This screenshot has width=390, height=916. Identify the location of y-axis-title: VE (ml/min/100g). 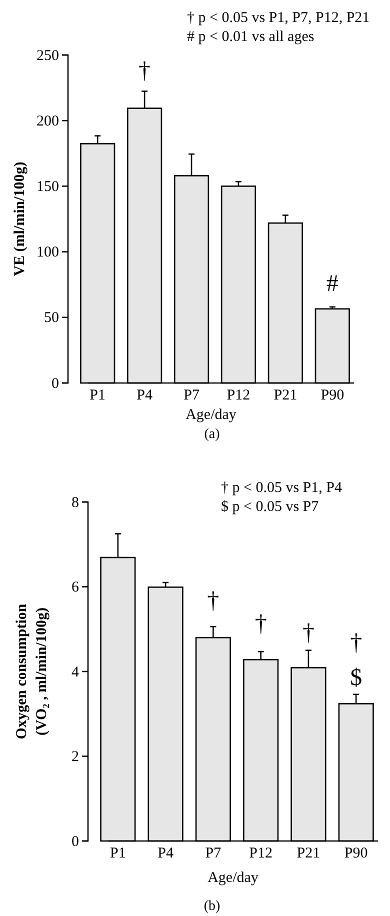
(20, 219).